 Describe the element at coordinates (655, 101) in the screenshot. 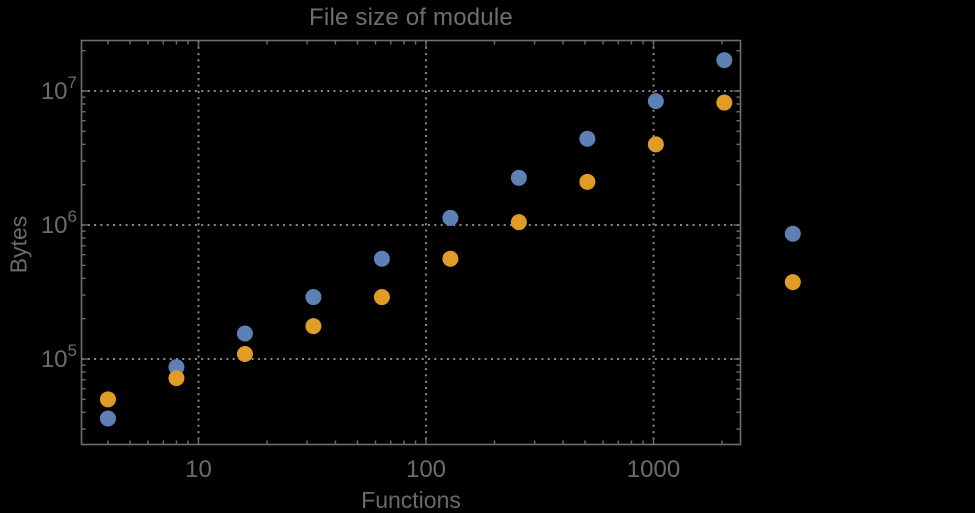

I see `data-point-series-blue-x1024` at that location.